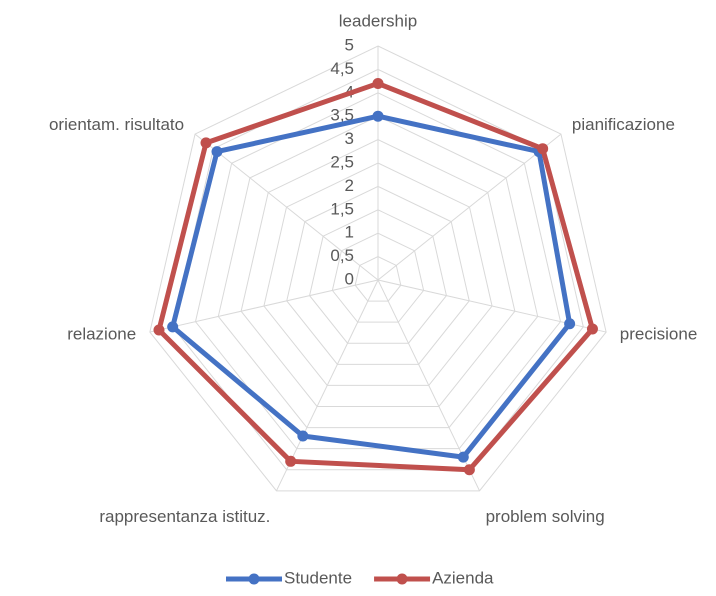  Describe the element at coordinates (342, 208) in the screenshot. I see `r-tick-label: 1,5` at that location.